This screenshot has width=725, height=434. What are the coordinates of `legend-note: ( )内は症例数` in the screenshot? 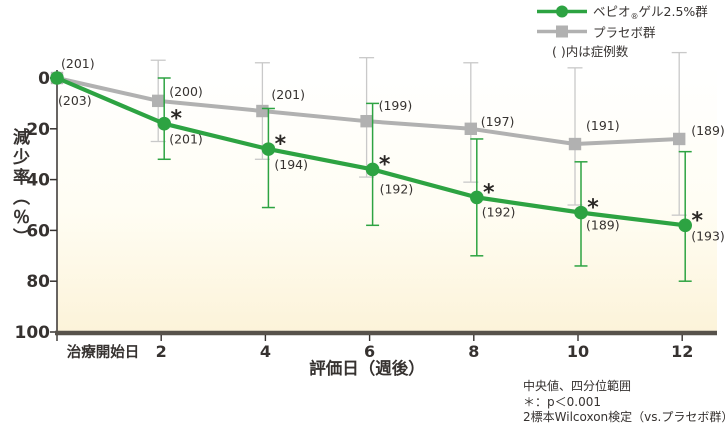 It's located at (590, 51).